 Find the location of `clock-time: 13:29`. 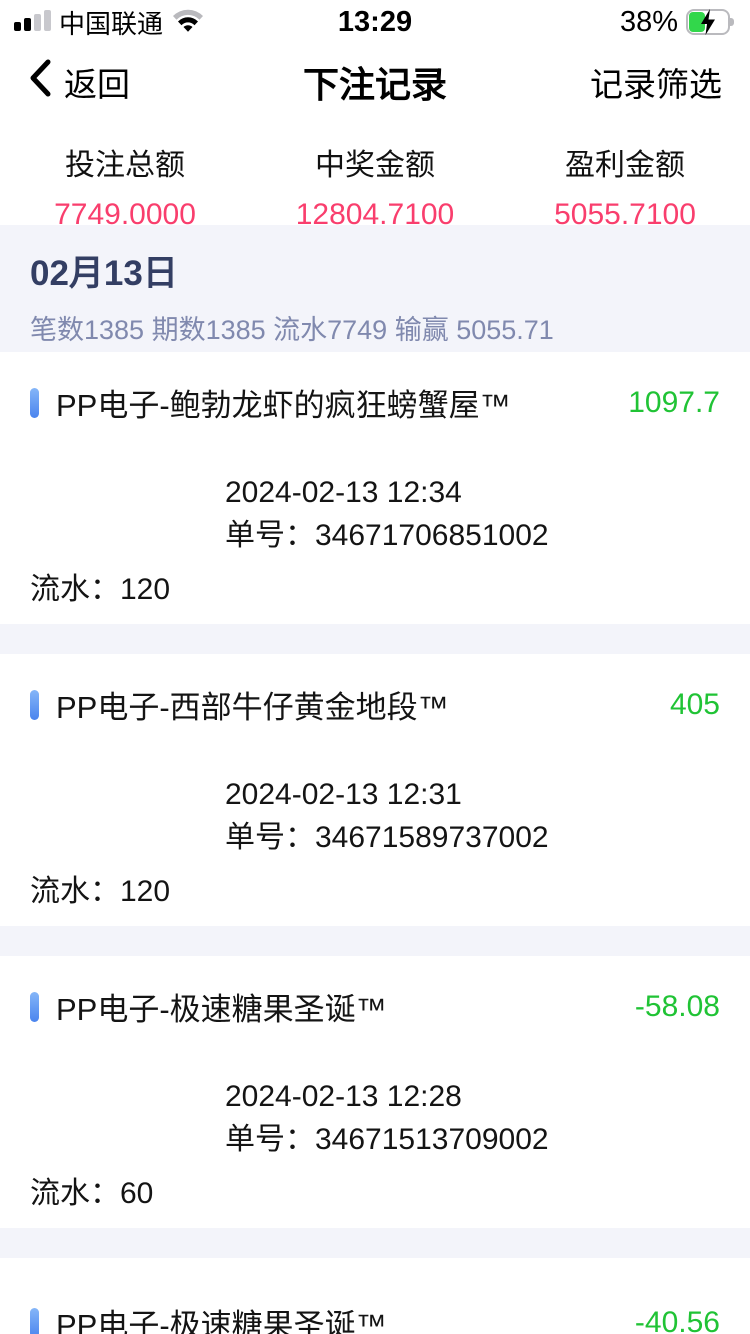

clock-time: 13:29 is located at coordinates (375, 21).